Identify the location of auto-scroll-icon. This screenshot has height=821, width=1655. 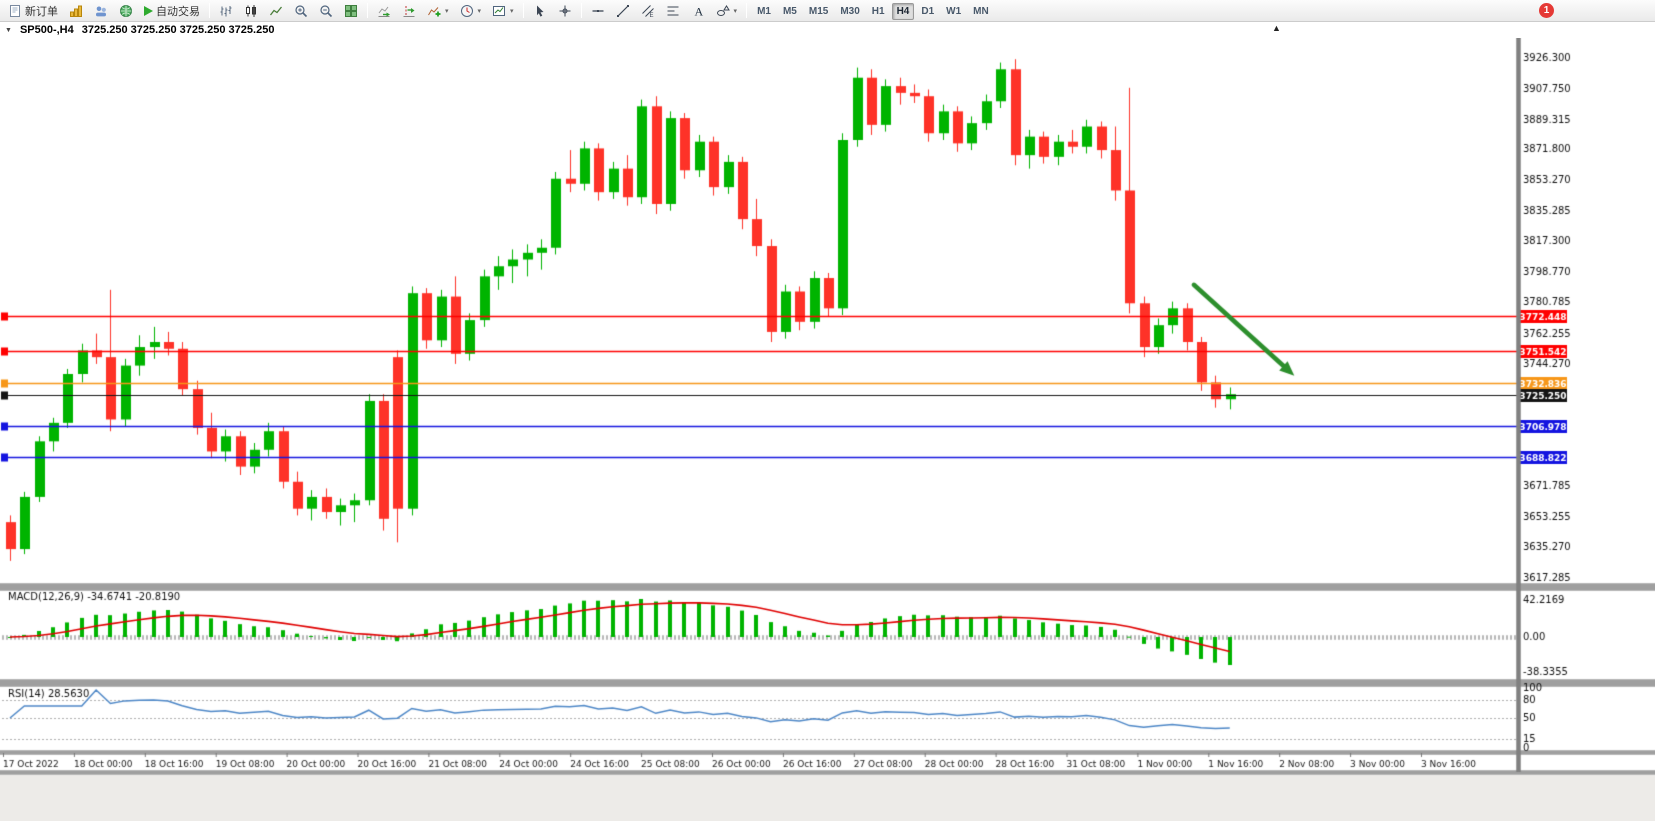
(384, 11).